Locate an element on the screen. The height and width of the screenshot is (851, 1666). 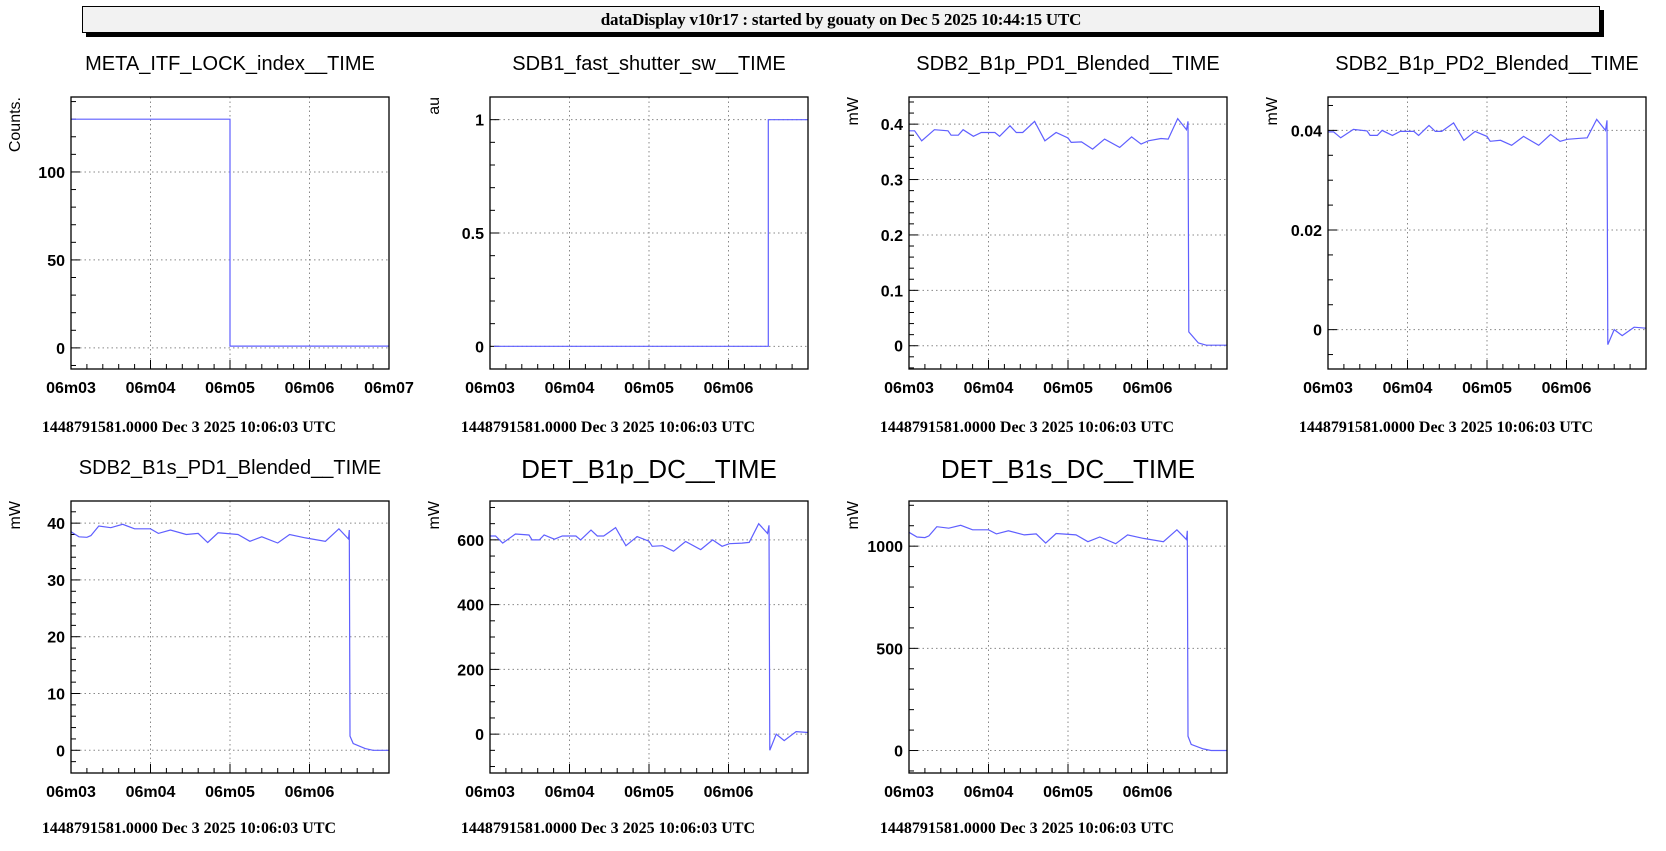
y-tick-label: 500 is located at coordinates (889, 649).